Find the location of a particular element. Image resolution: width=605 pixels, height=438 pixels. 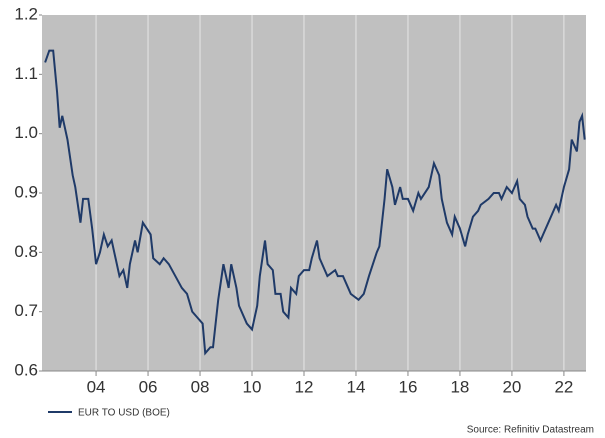

x-tick-label: 16 is located at coordinates (407, 386).